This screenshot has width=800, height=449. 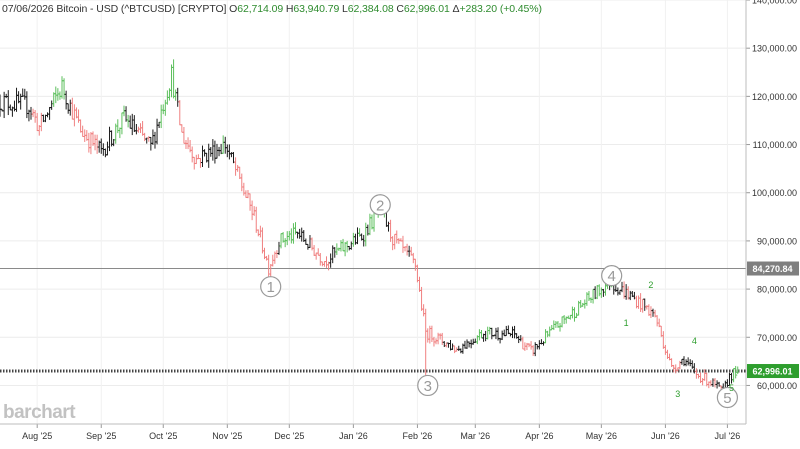 I want to click on level-label: 84,270.84, so click(x=772, y=269).